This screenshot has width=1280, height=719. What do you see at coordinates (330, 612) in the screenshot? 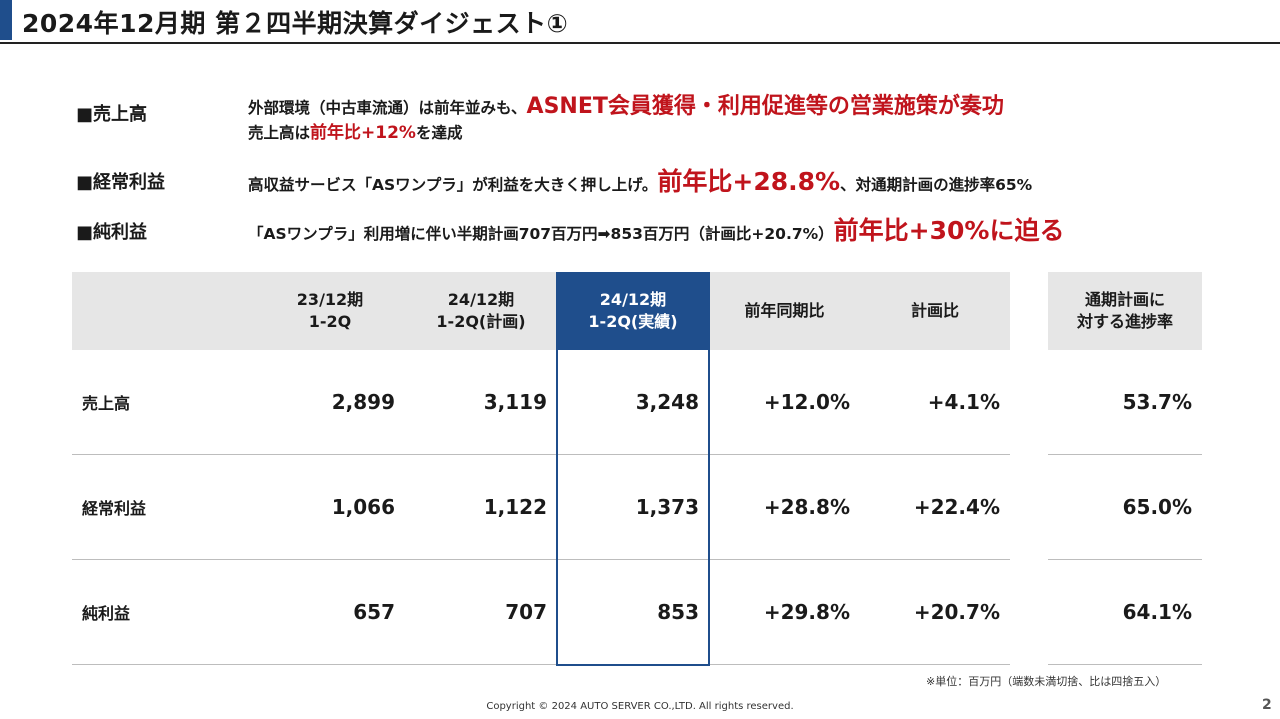
I see `cell-value: 657` at bounding box center [330, 612].